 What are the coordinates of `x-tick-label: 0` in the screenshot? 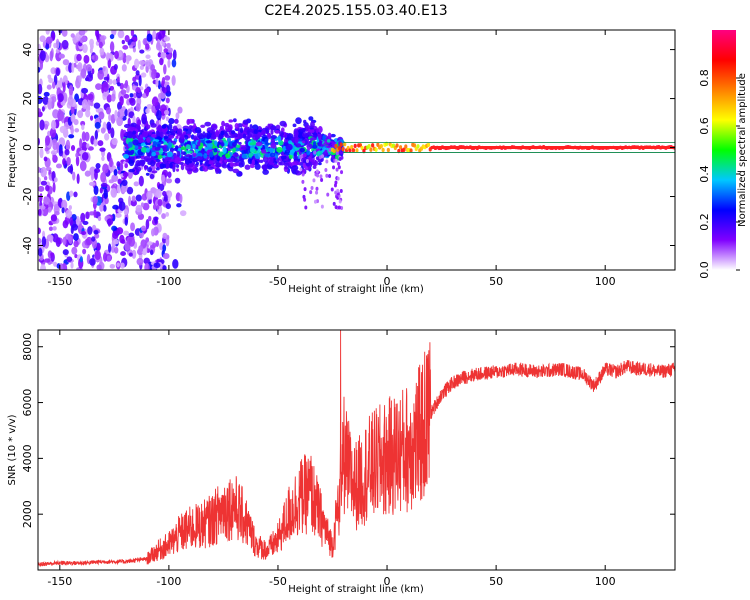 It's located at (387, 581).